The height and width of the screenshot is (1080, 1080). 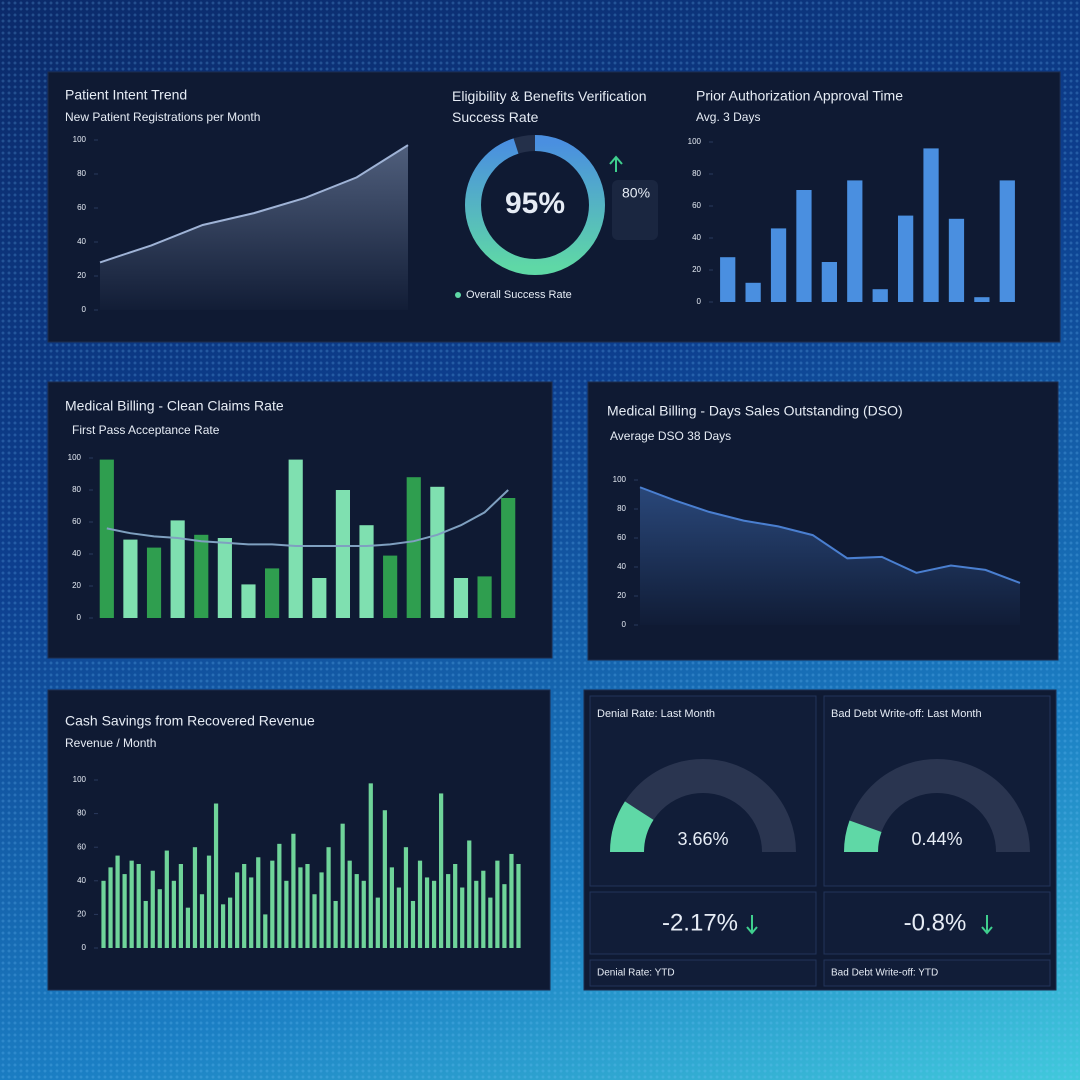 What do you see at coordinates (307, 518) in the screenshot?
I see `line` at bounding box center [307, 518].